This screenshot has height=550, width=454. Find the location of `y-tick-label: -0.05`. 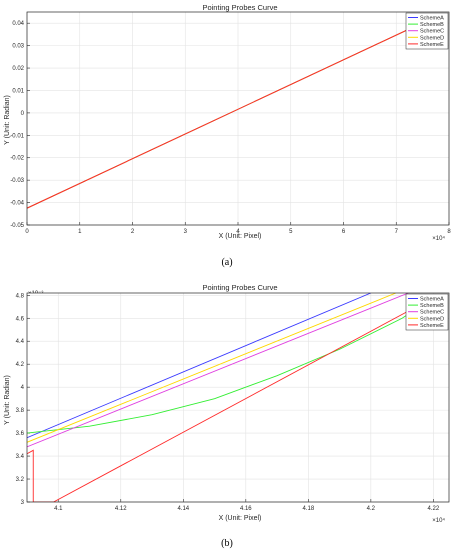

y-tick-label: -0.05 is located at coordinates (17, 226).